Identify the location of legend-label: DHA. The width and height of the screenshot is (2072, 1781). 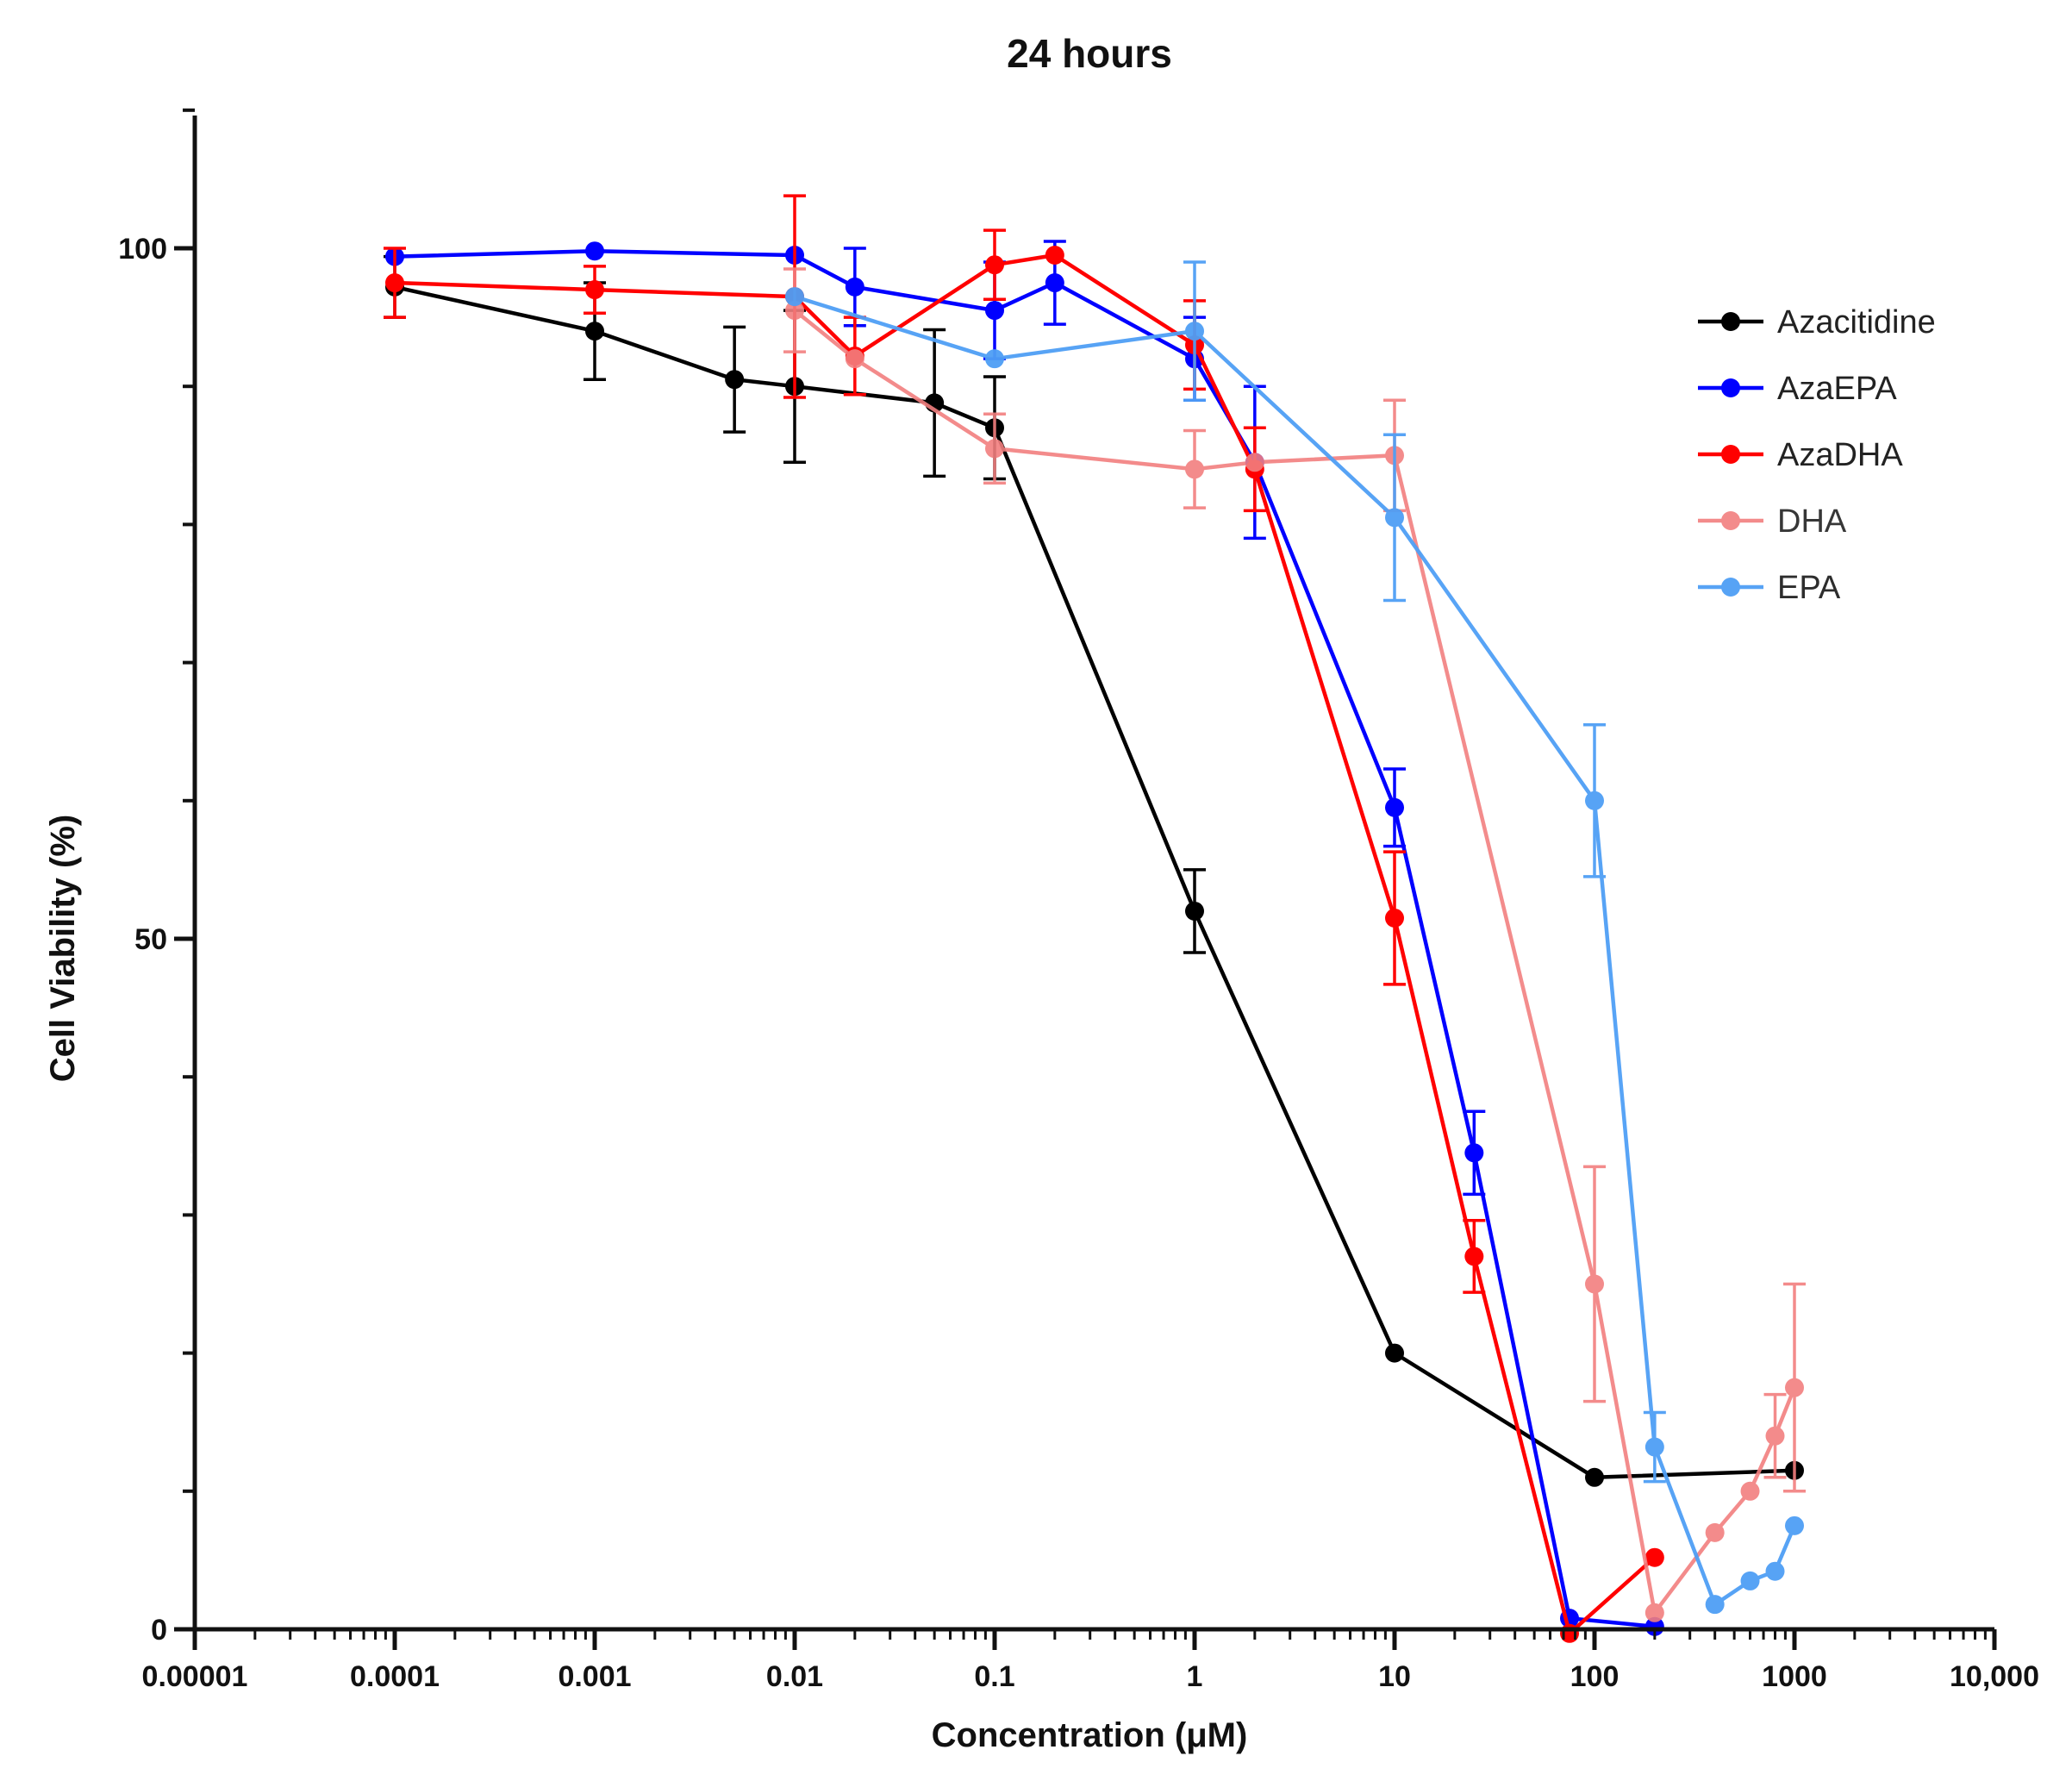
(1812, 521).